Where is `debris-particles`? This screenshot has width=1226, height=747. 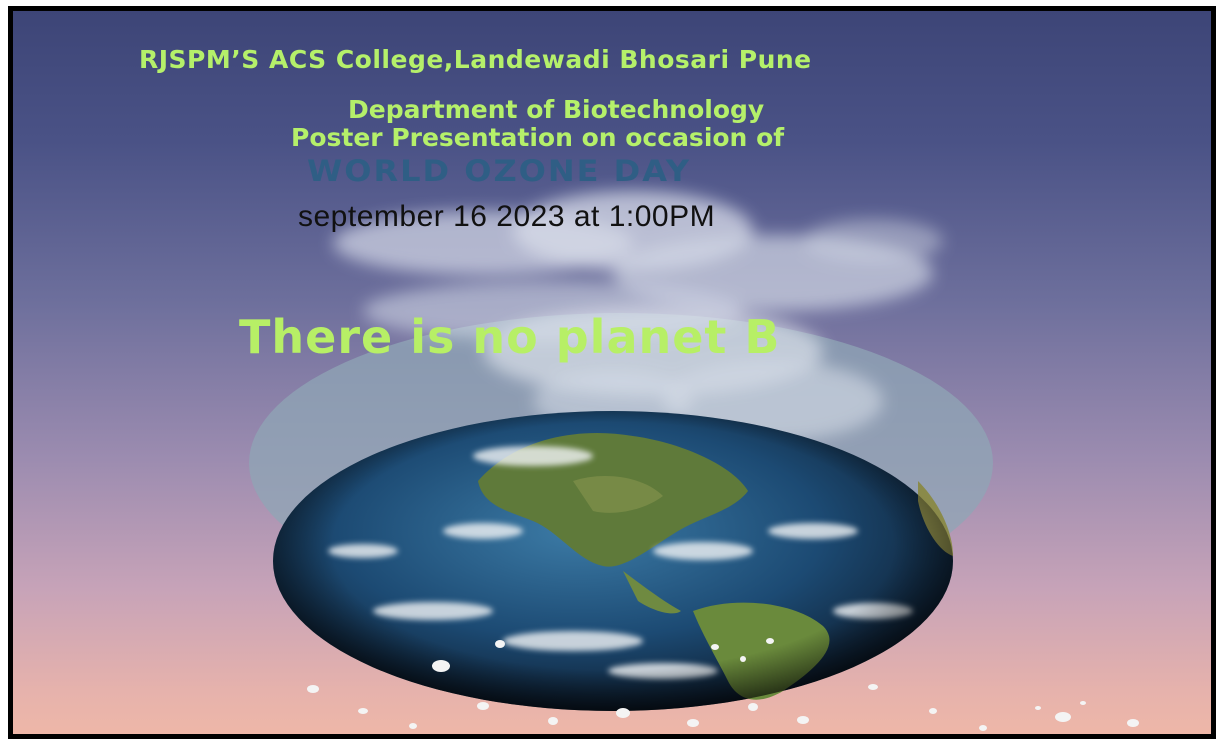
debris-particles is located at coordinates (723, 684).